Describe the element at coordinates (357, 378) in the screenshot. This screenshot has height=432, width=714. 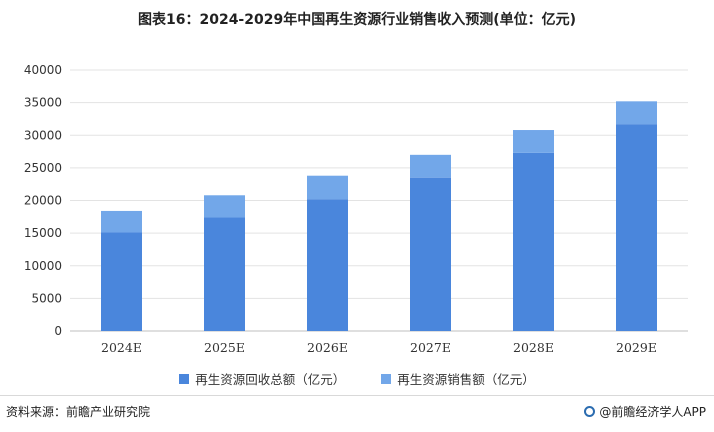
I see `chart-legend: 再生资源回收总额（亿元） 再生资源销售额（亿元）` at that location.